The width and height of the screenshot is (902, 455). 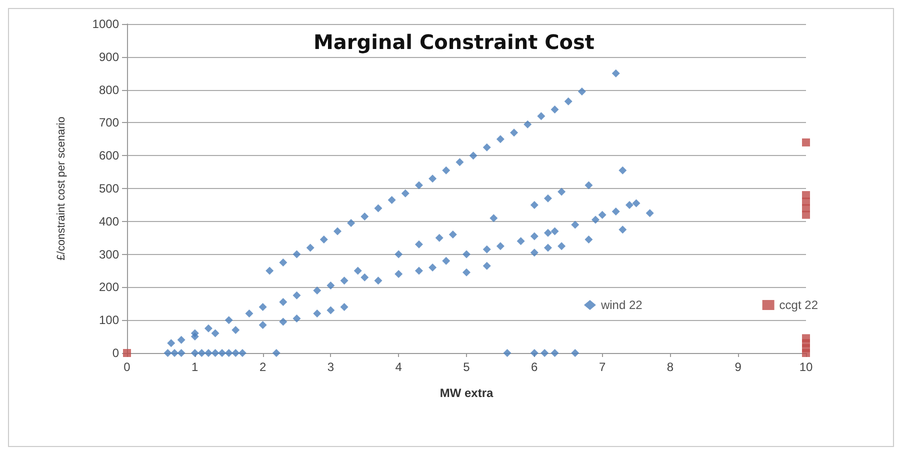 I want to click on legend-label: wind 22, so click(x=621, y=305).